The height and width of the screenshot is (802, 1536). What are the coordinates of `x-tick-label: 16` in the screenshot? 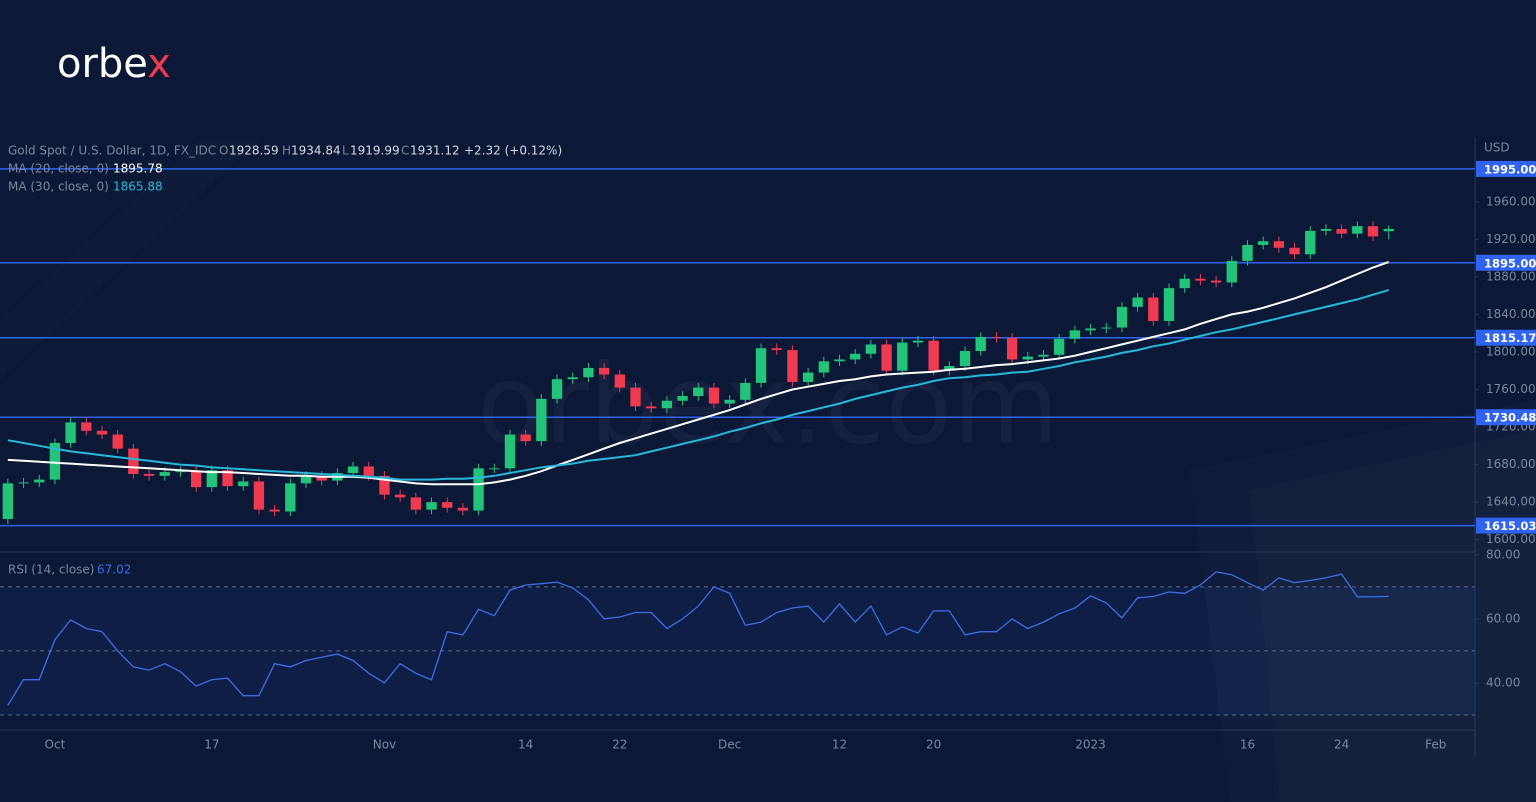 It's located at (1247, 745).